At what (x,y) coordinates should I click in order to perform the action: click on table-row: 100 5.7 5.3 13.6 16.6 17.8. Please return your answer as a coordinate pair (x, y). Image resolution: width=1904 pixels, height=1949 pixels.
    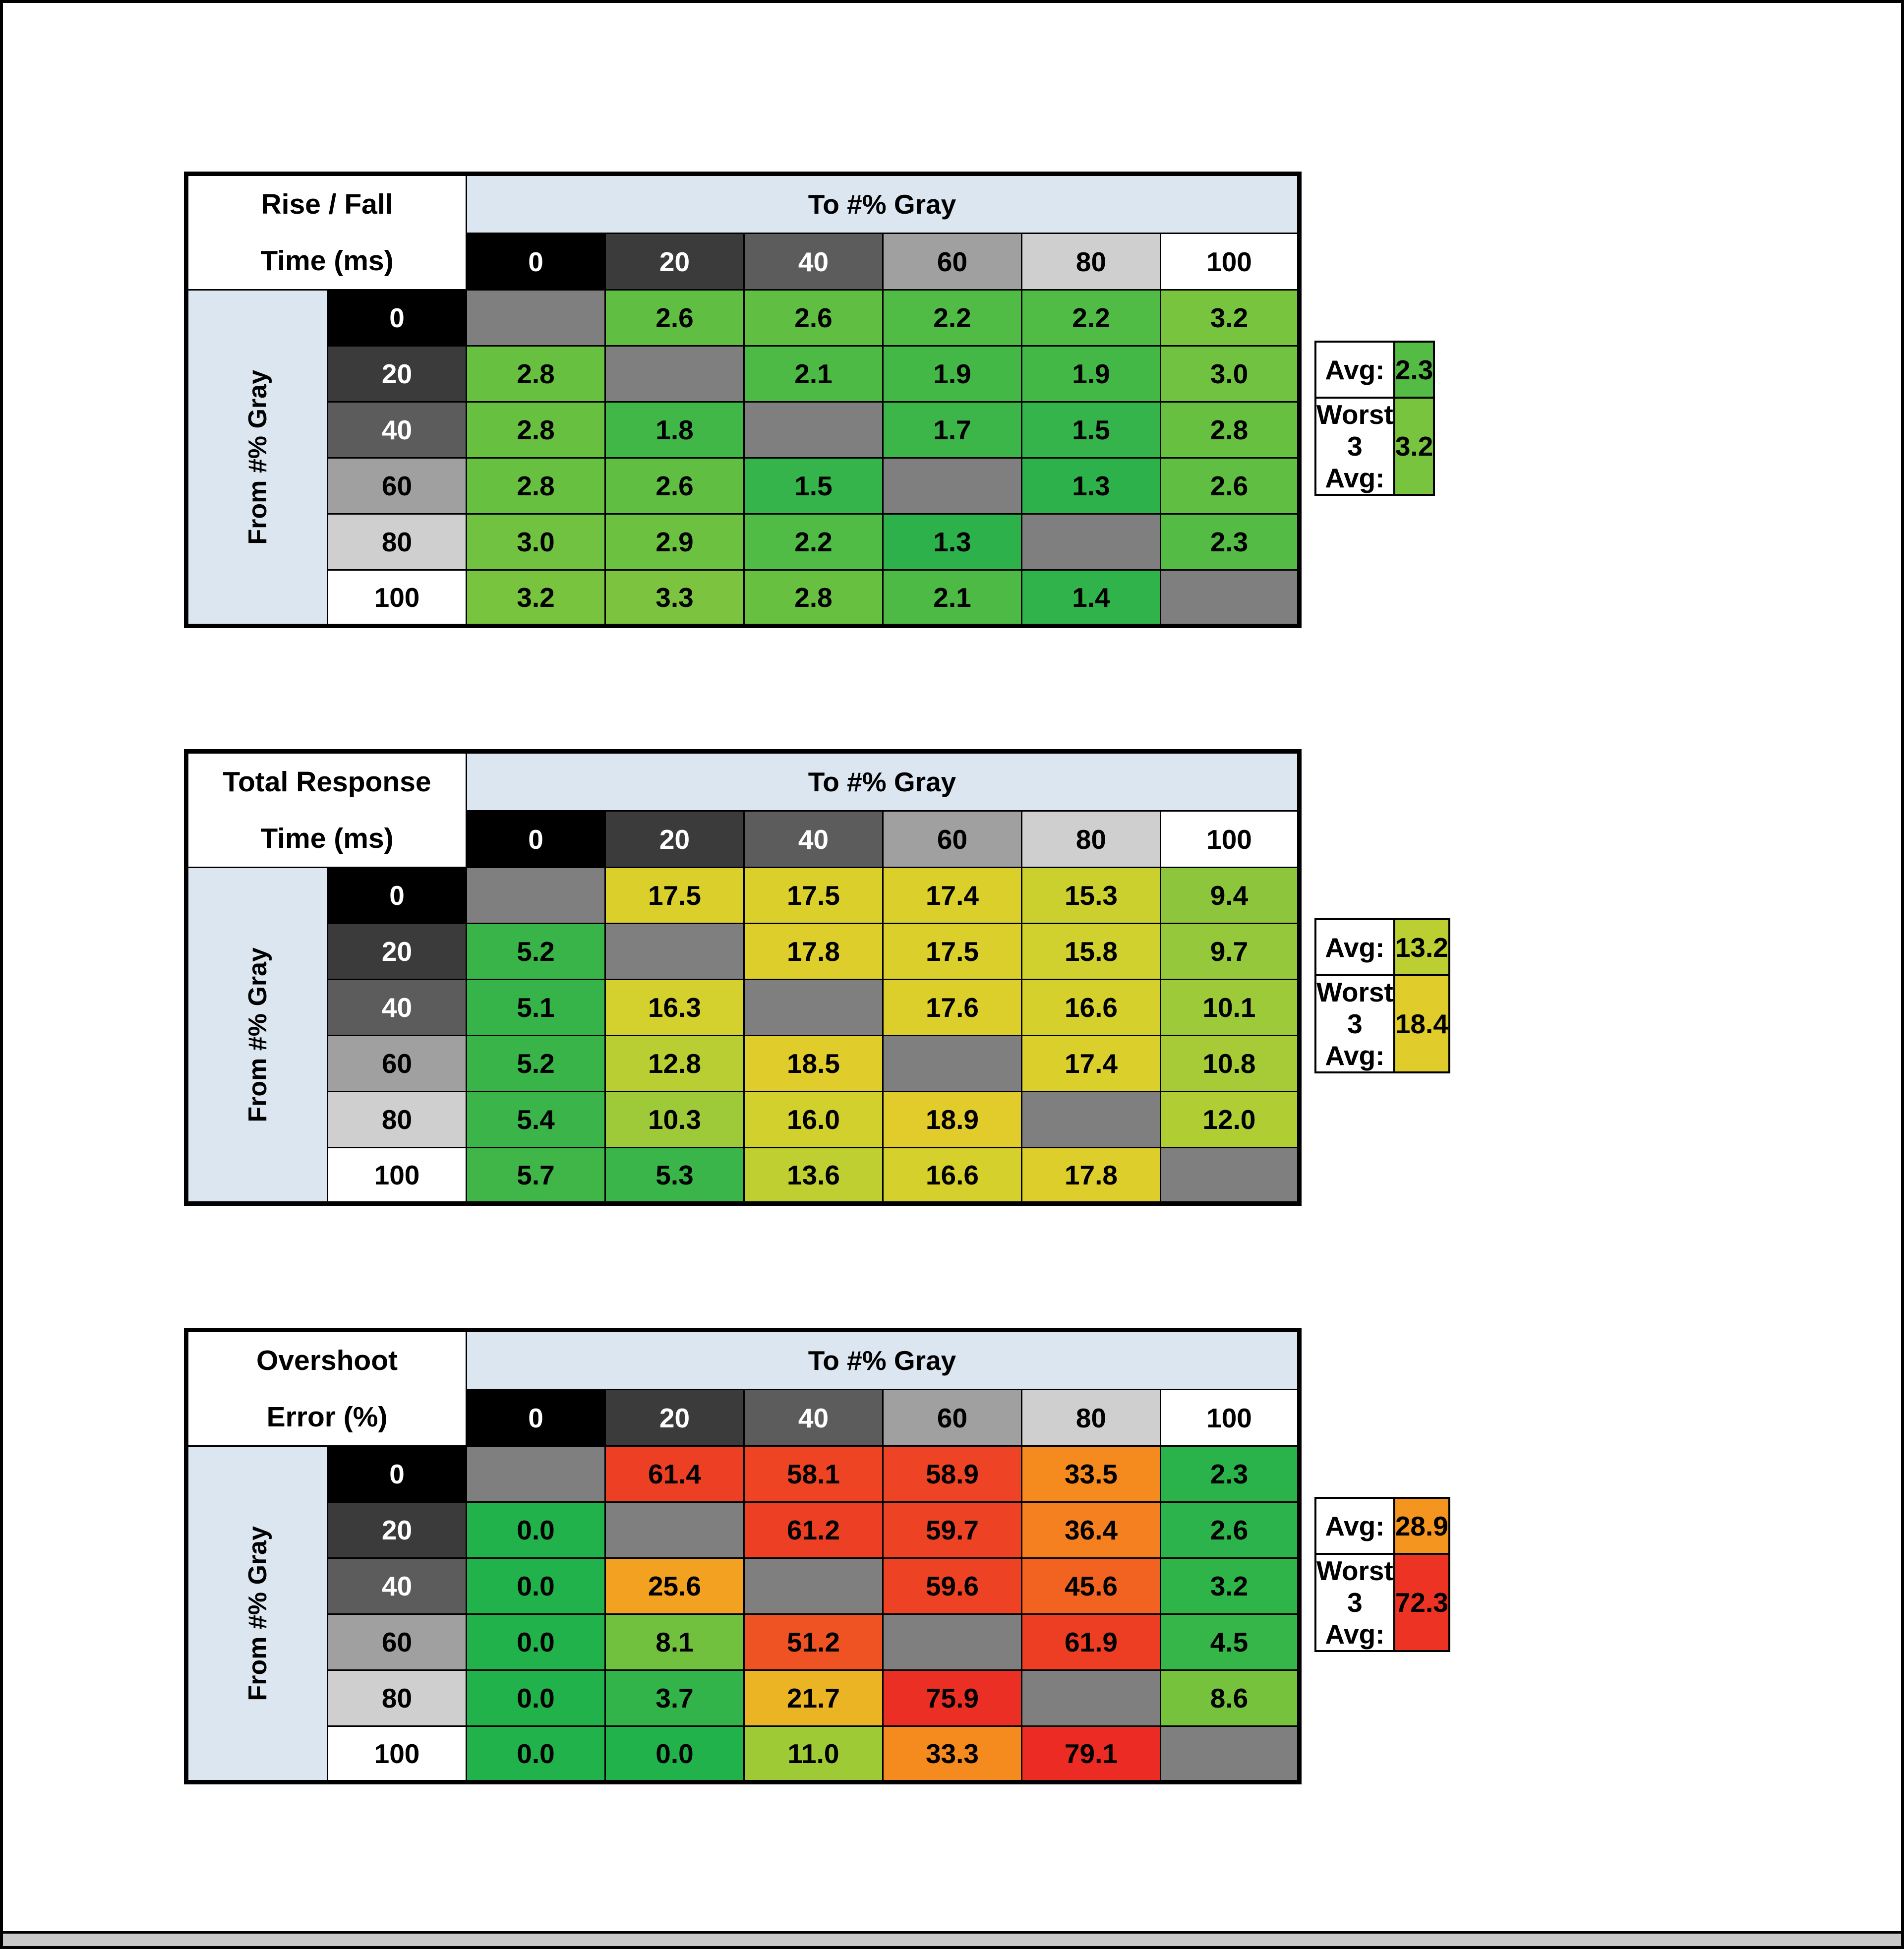
    Looking at the image, I should click on (743, 1176).